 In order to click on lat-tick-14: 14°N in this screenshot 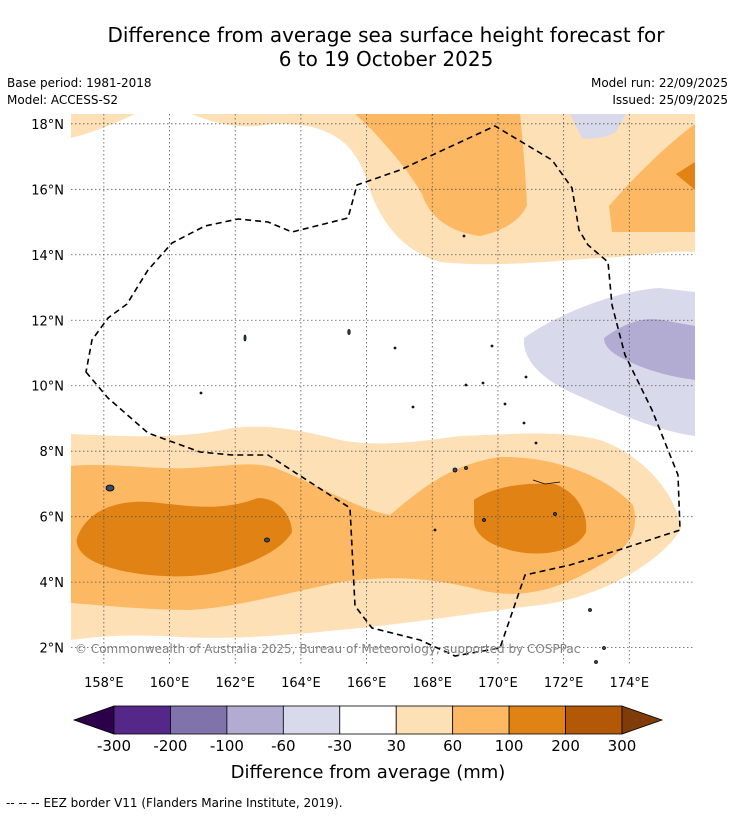, I will do `click(47, 256)`.